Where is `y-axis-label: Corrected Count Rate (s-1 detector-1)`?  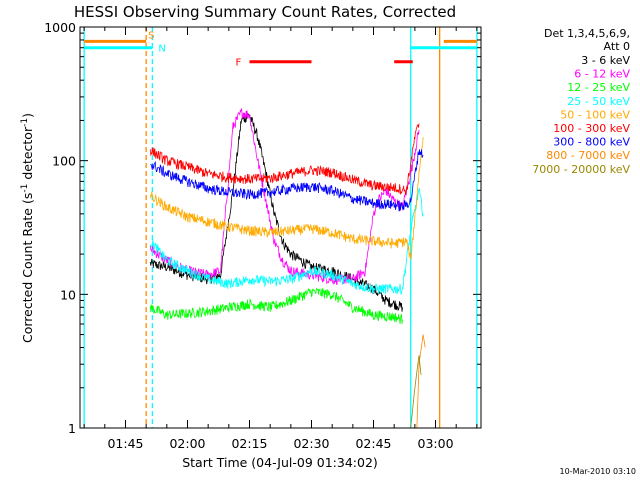
y-axis-label: Corrected Count Rate (s-1 detector-1) is located at coordinates (27, 228).